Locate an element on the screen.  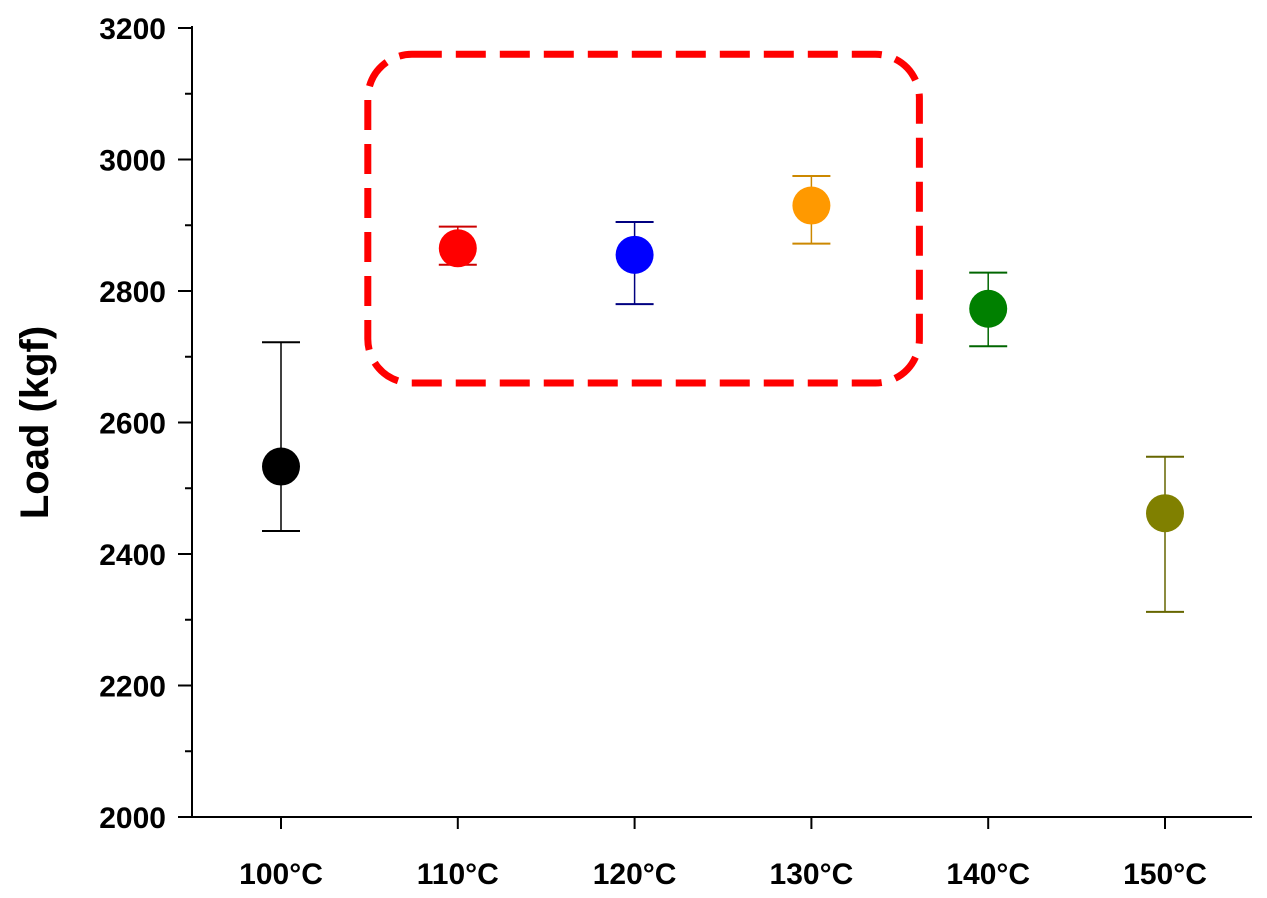
x-ticks: 100°C 110°C 120°C 130°C 140°C 150°C is located at coordinates (723, 854).